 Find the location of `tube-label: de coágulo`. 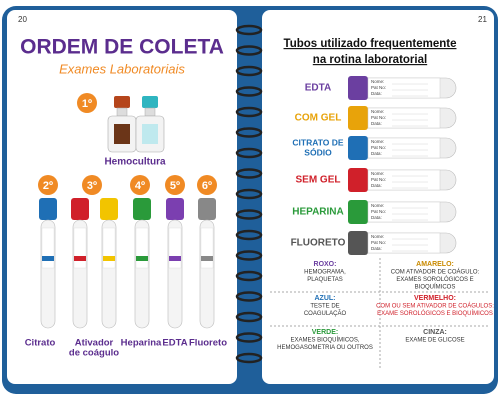

tube-label: de coágulo is located at coordinates (94, 353).